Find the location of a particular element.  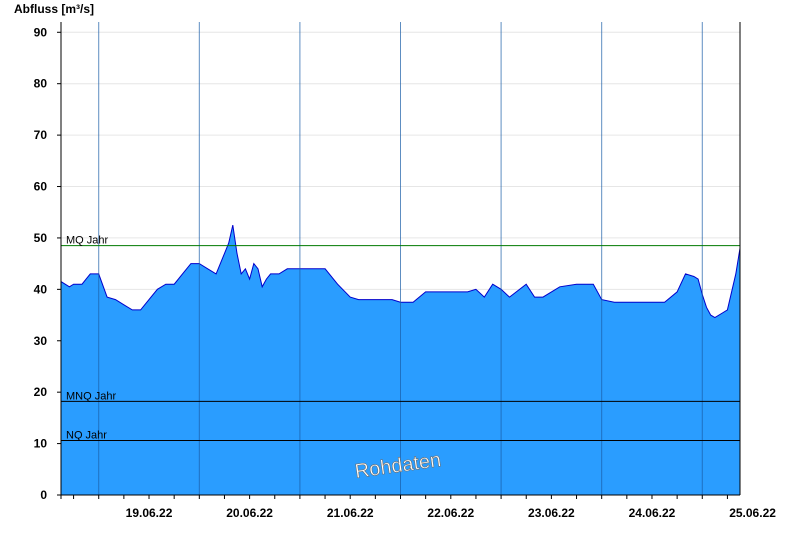

x-tick-label: 24.06.22 is located at coordinates (652, 513).